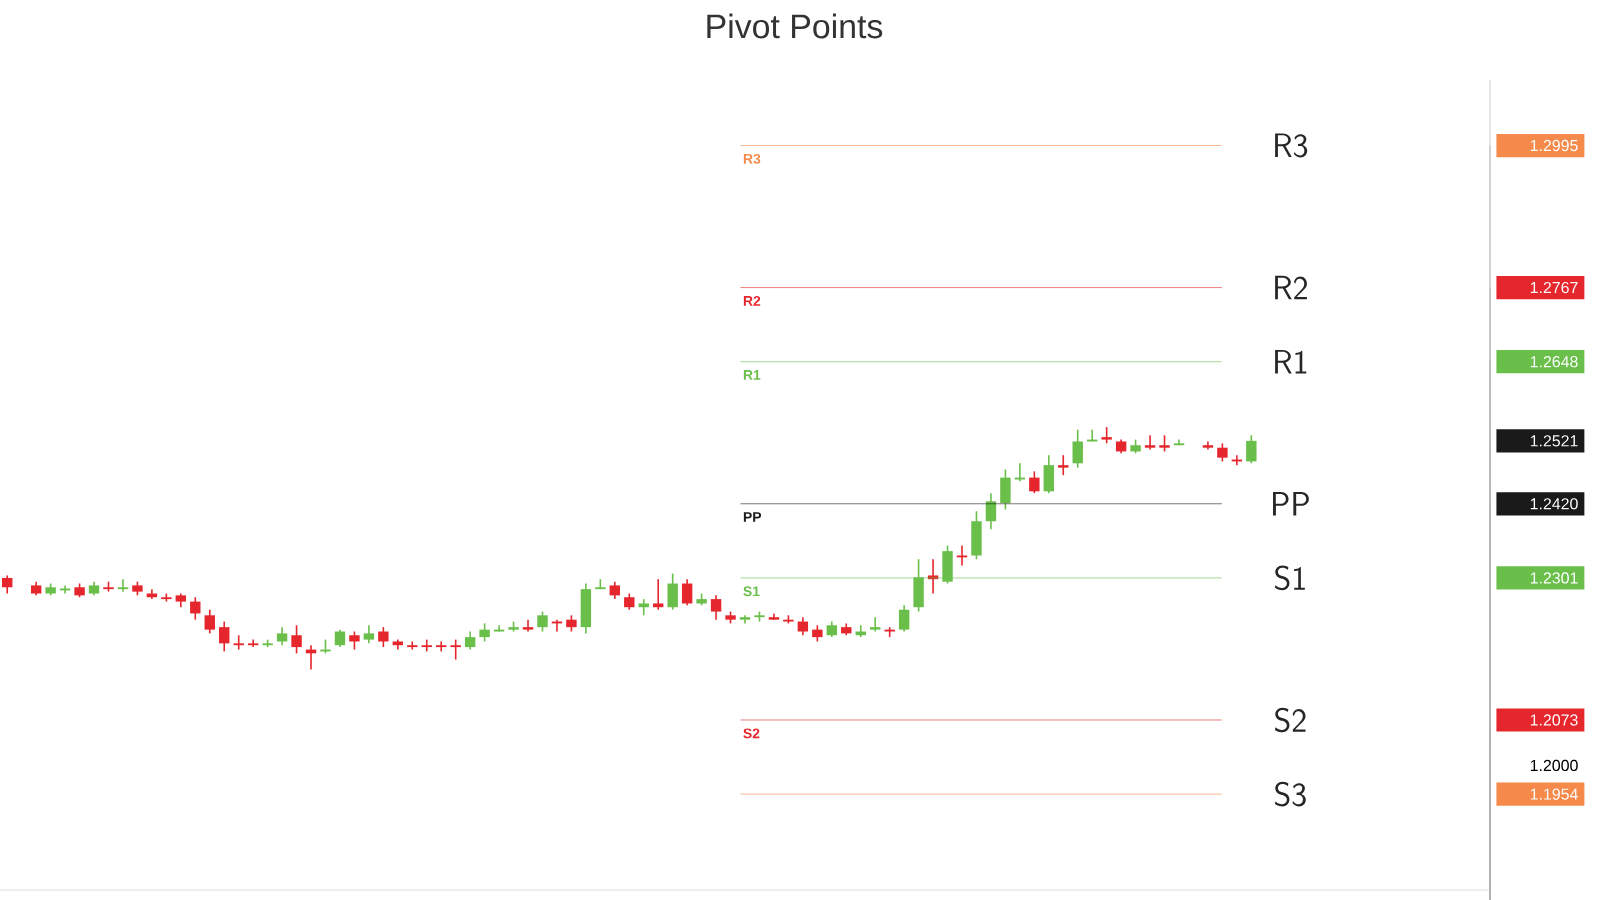  I want to click on ref-line-label: S1, so click(1289, 578).